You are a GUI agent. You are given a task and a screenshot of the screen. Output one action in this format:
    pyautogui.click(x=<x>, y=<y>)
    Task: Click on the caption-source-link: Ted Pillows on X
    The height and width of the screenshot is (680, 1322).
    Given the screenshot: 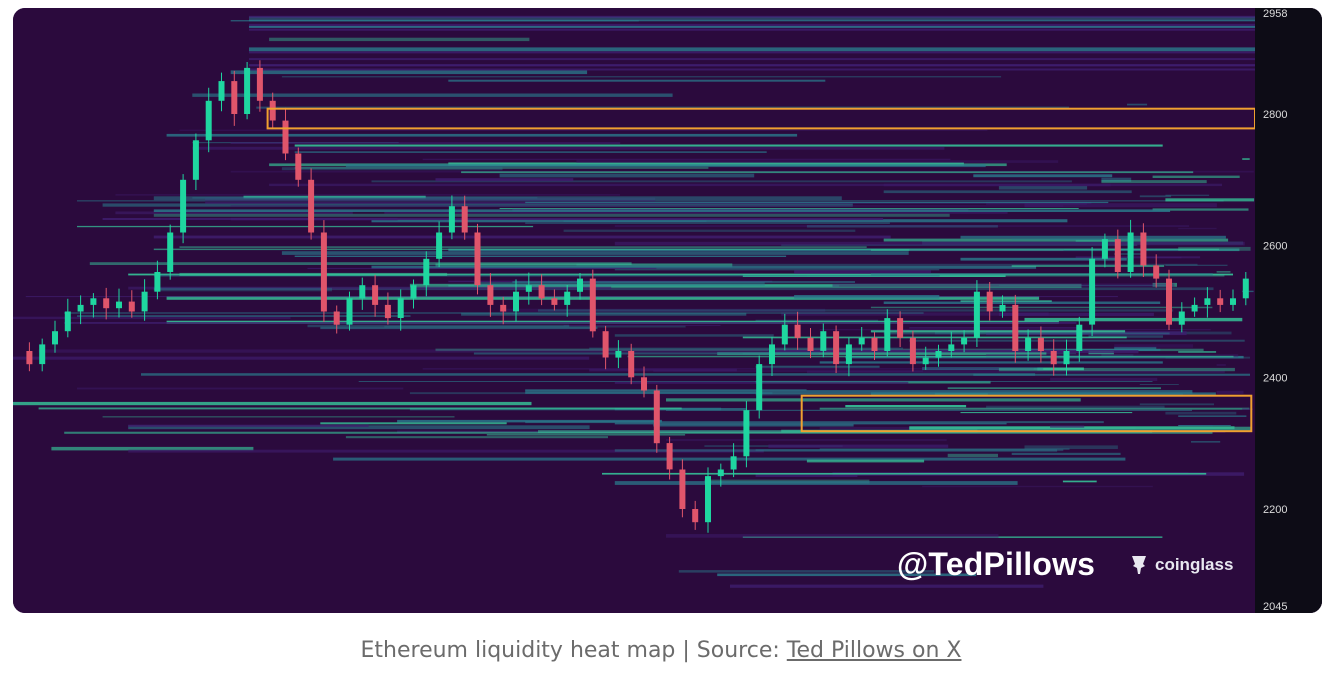 What is the action you would take?
    pyautogui.click(x=874, y=650)
    